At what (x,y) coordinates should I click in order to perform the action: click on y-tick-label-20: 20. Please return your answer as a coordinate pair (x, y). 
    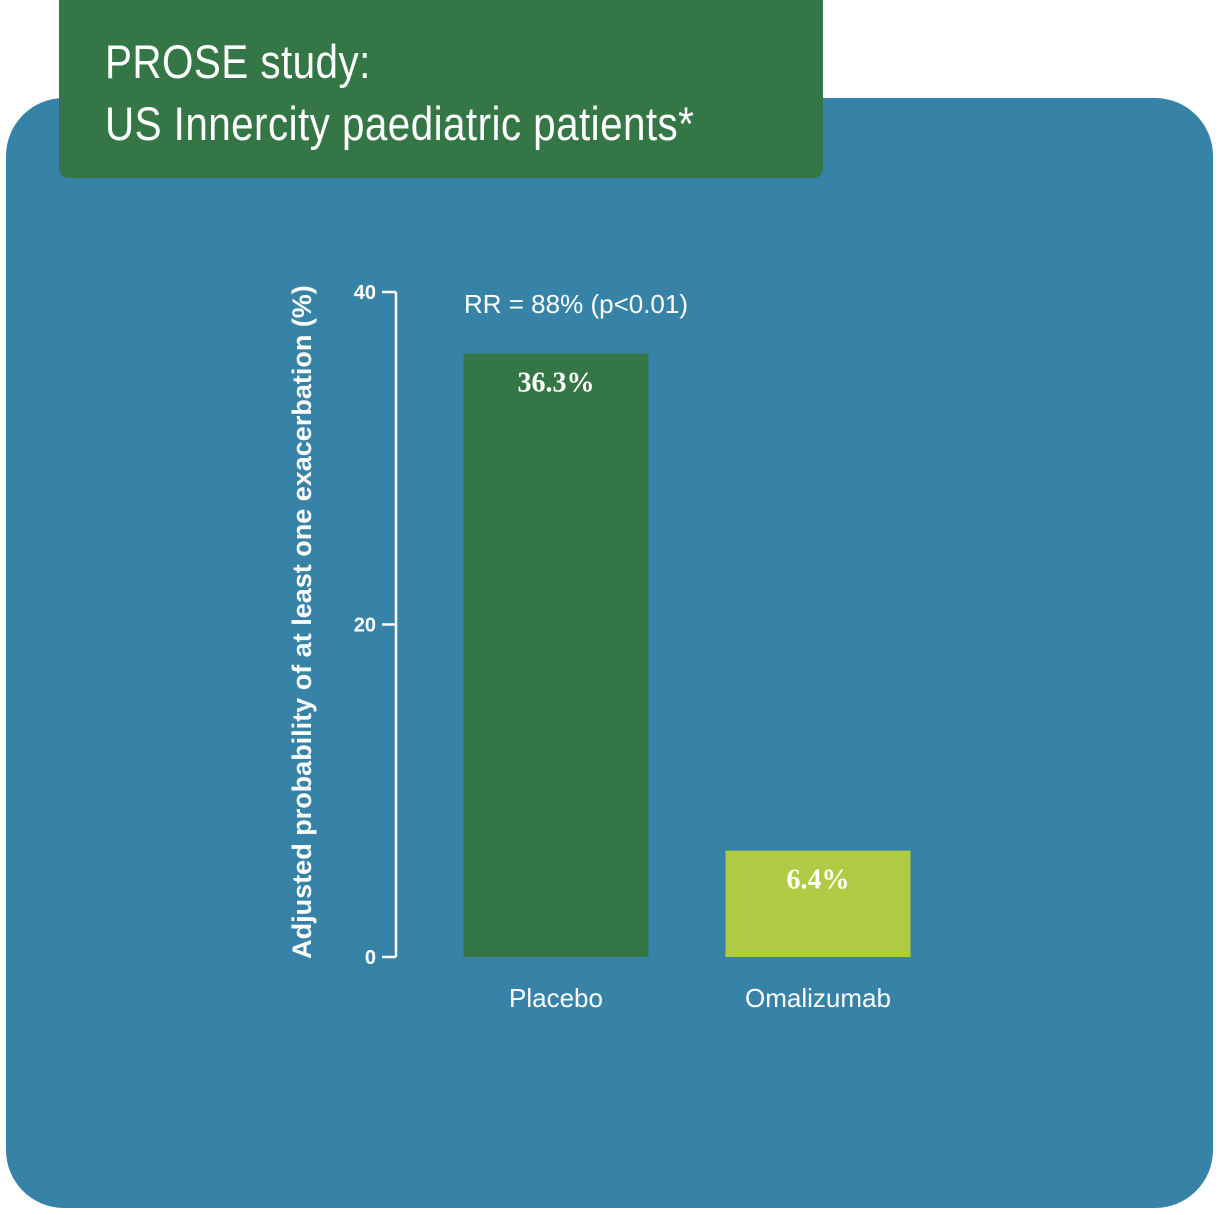
    Looking at the image, I should click on (365, 626).